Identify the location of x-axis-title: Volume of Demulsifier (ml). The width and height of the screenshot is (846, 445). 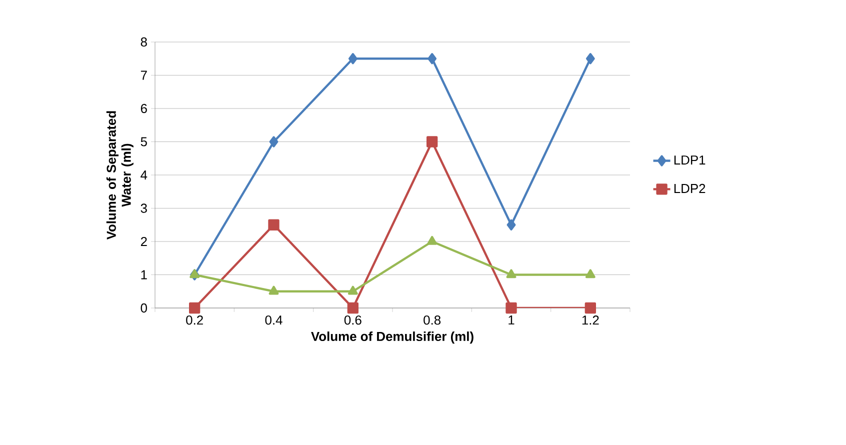
(392, 338).